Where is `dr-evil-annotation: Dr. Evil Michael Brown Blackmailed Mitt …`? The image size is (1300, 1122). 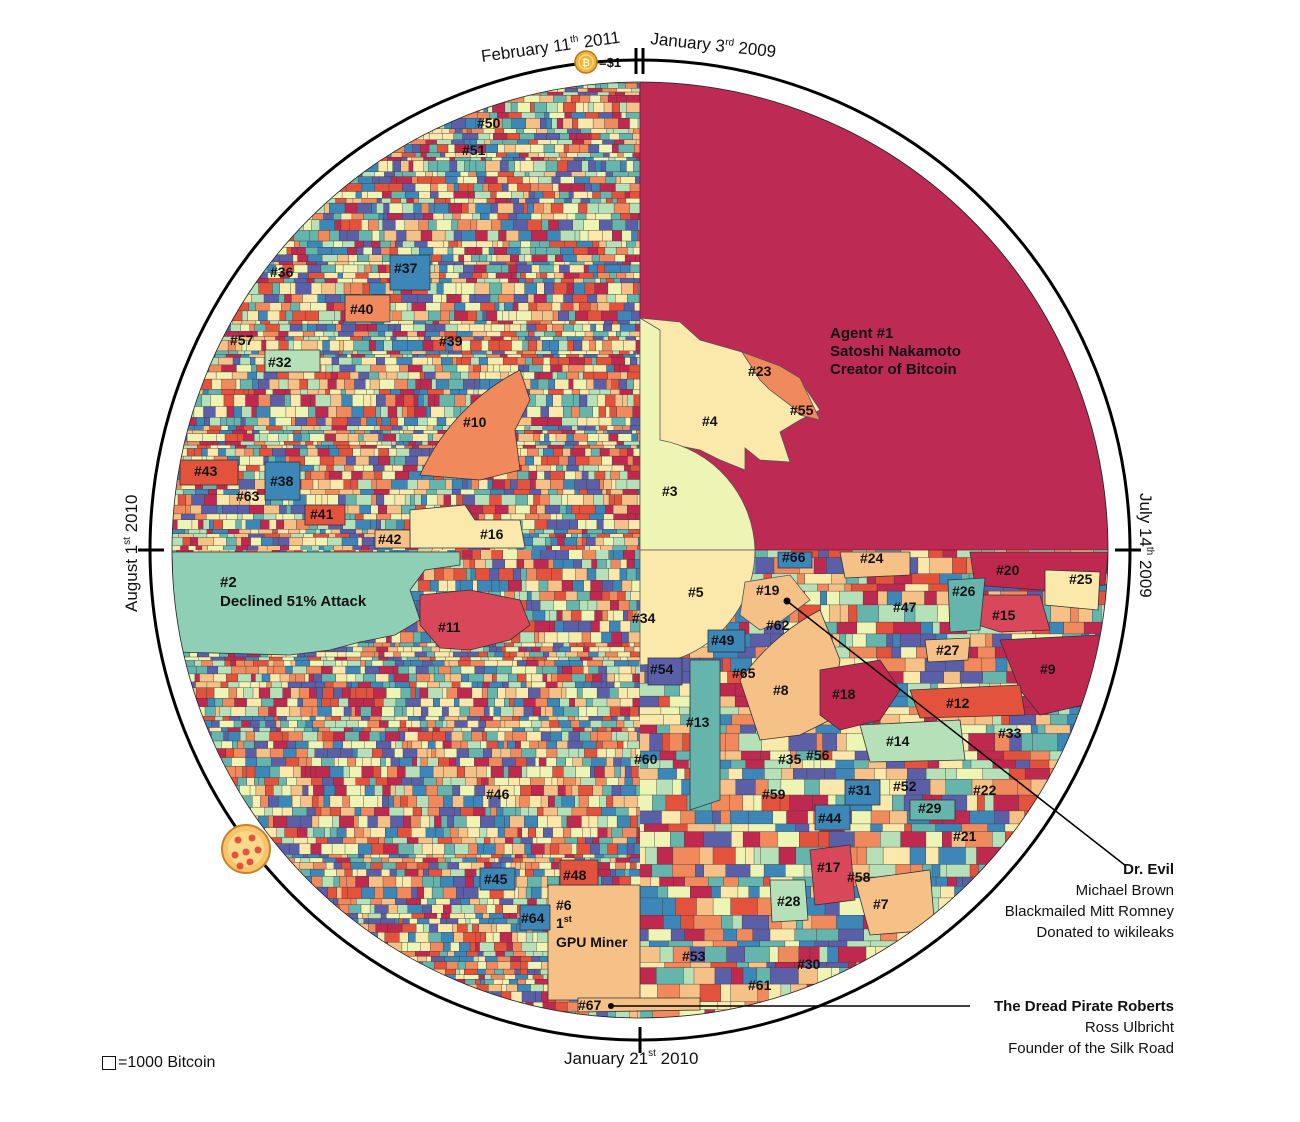
dr-evil-annotation: Dr. Evil Michael Brown Blackmailed Mitt … is located at coordinates (1089, 901).